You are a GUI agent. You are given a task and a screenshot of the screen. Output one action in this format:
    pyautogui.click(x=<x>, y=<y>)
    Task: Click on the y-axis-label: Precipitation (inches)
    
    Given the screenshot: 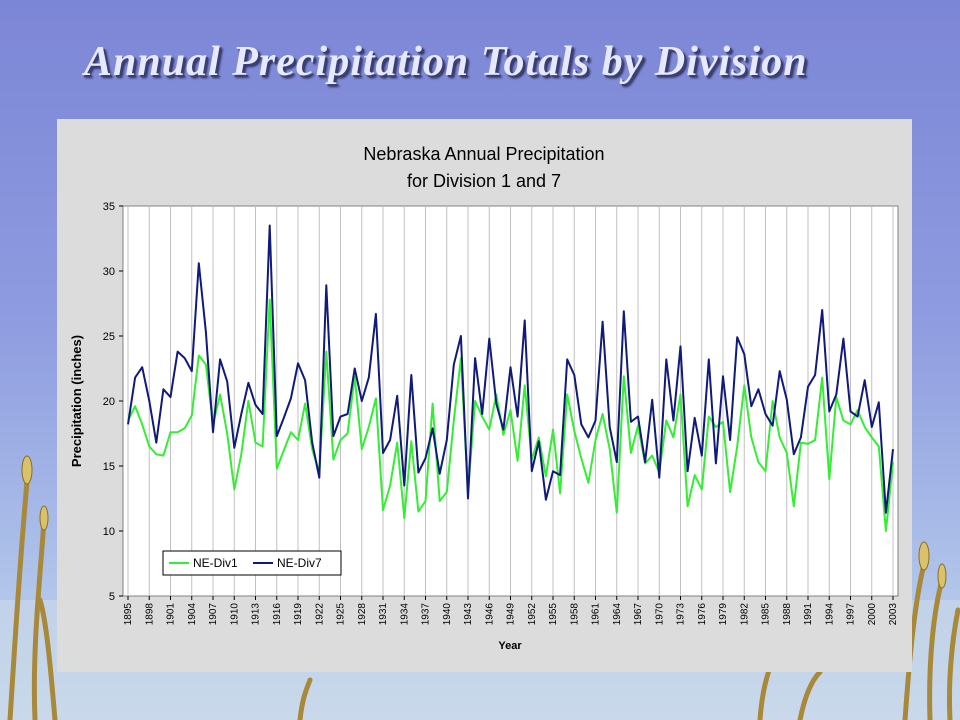 What is the action you would take?
    pyautogui.click(x=76, y=401)
    